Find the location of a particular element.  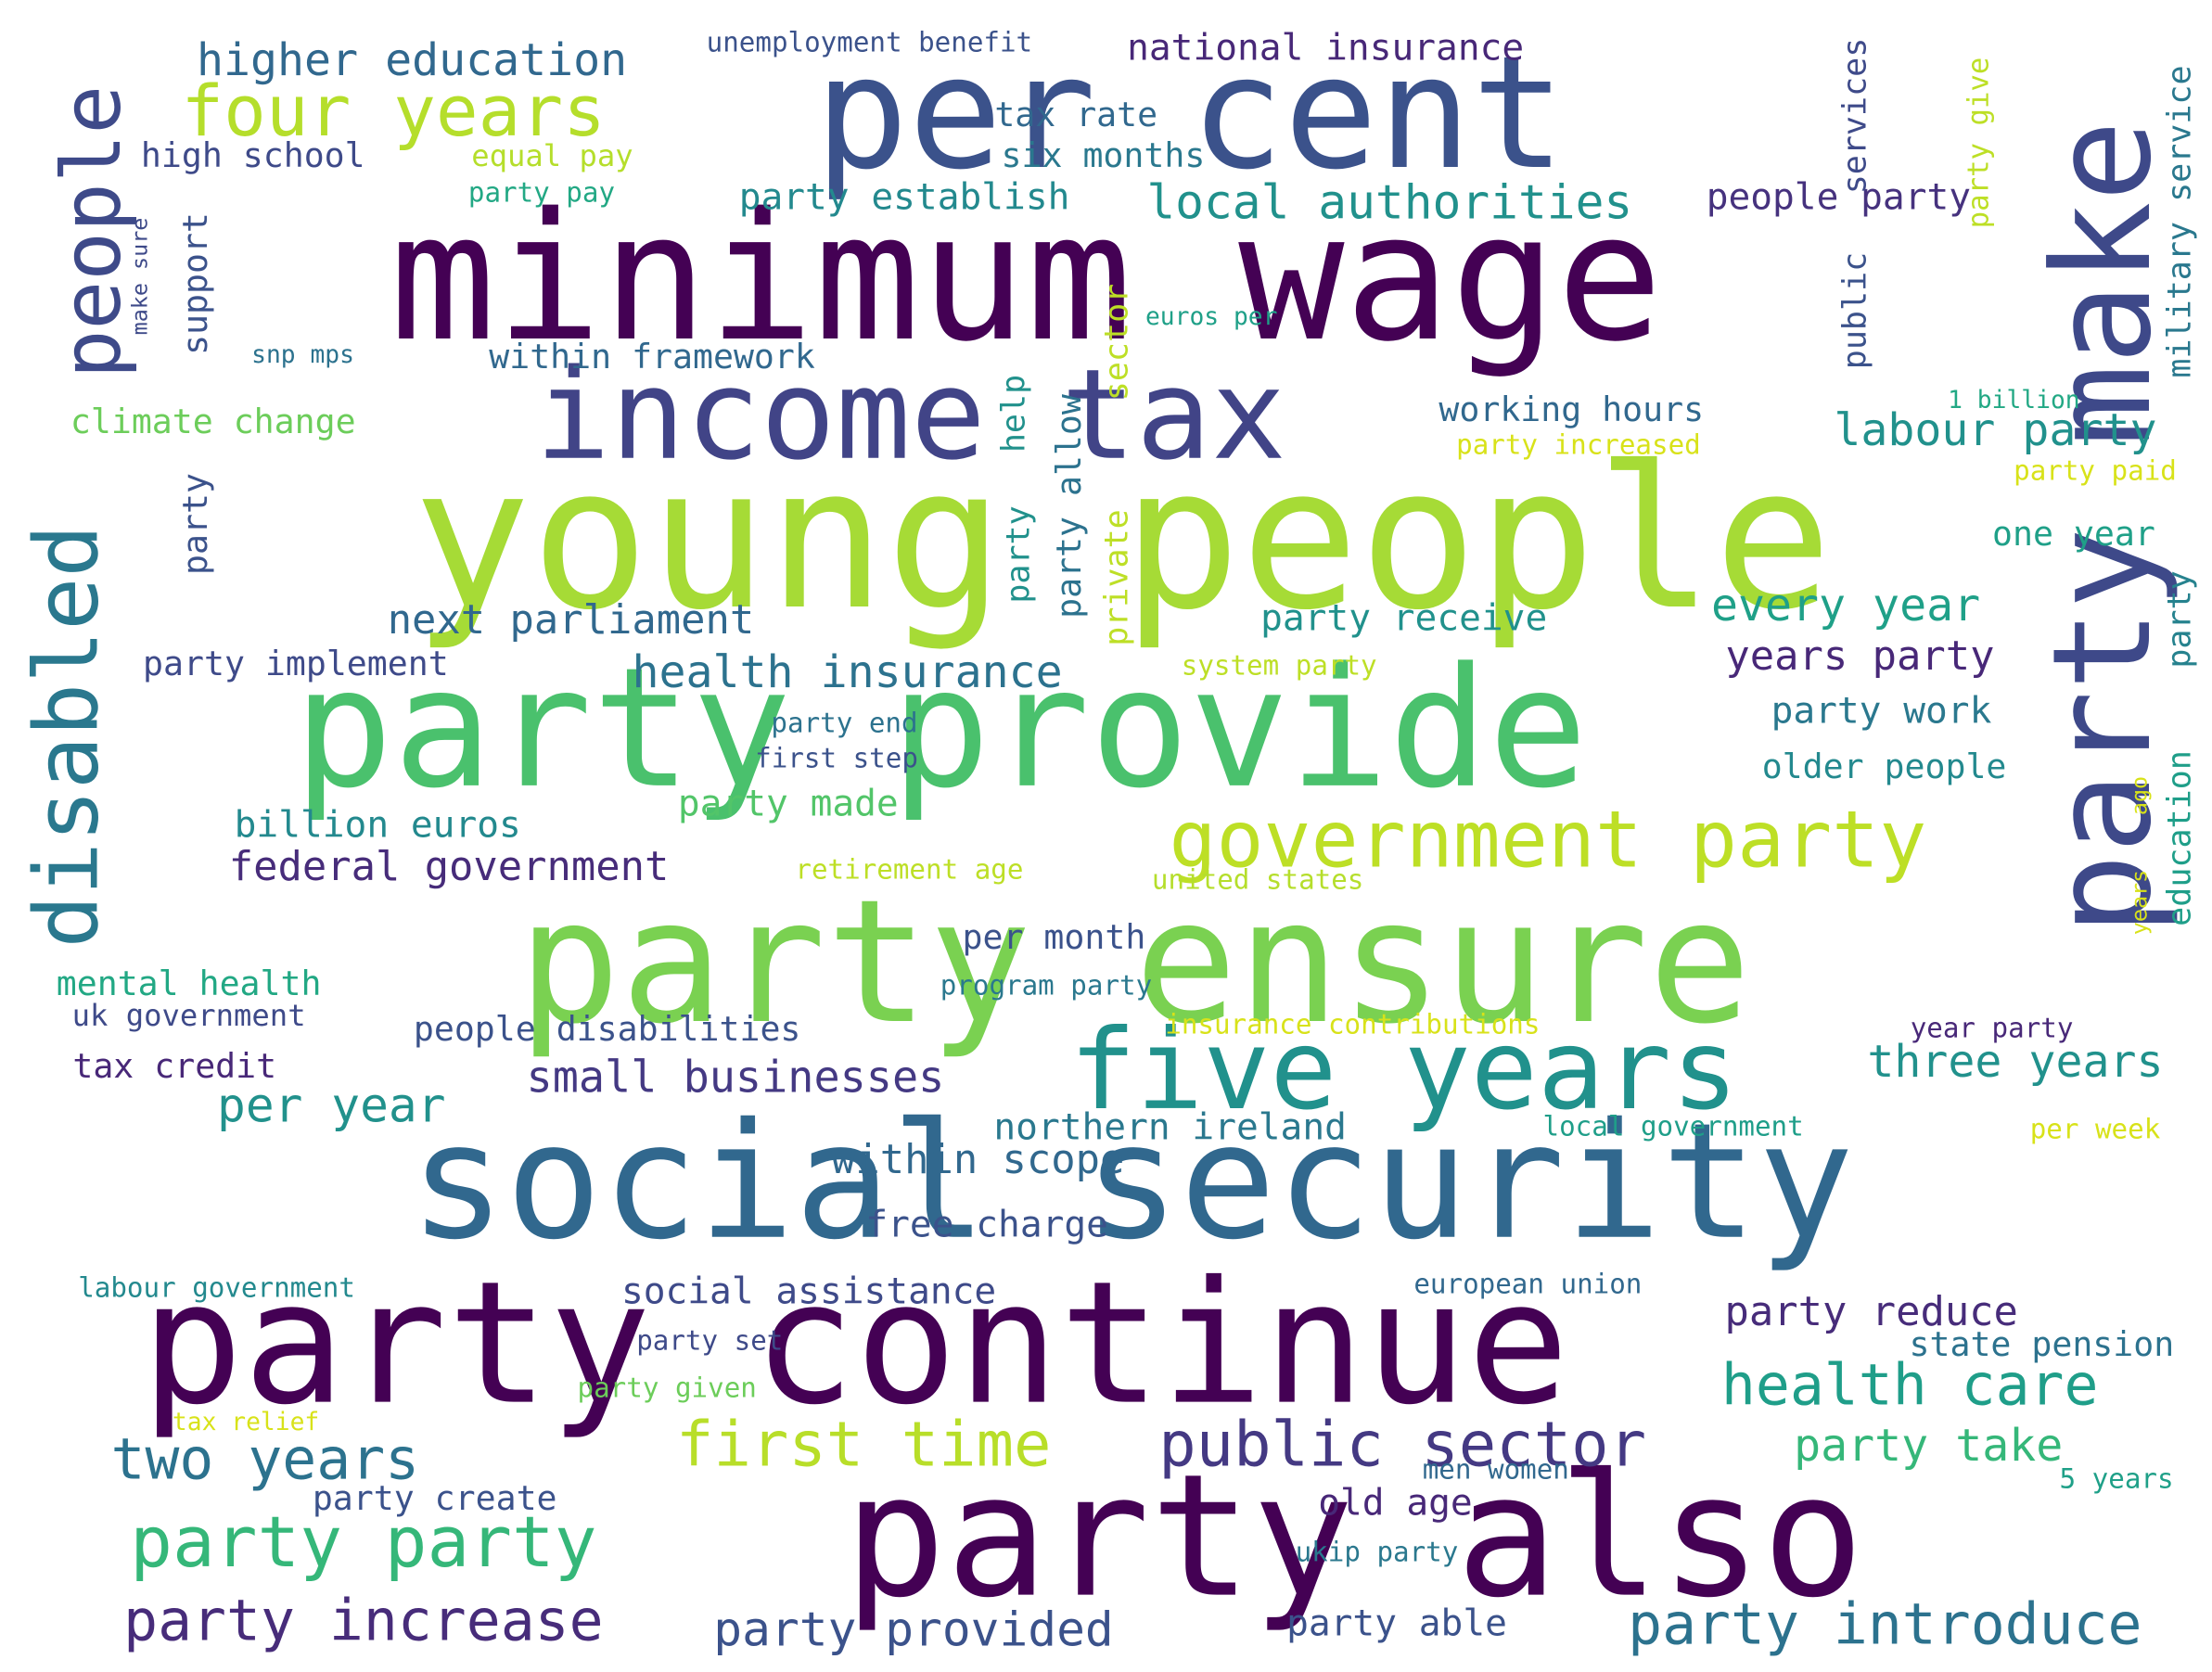

cloud-word: years party is located at coordinates (1860, 656).